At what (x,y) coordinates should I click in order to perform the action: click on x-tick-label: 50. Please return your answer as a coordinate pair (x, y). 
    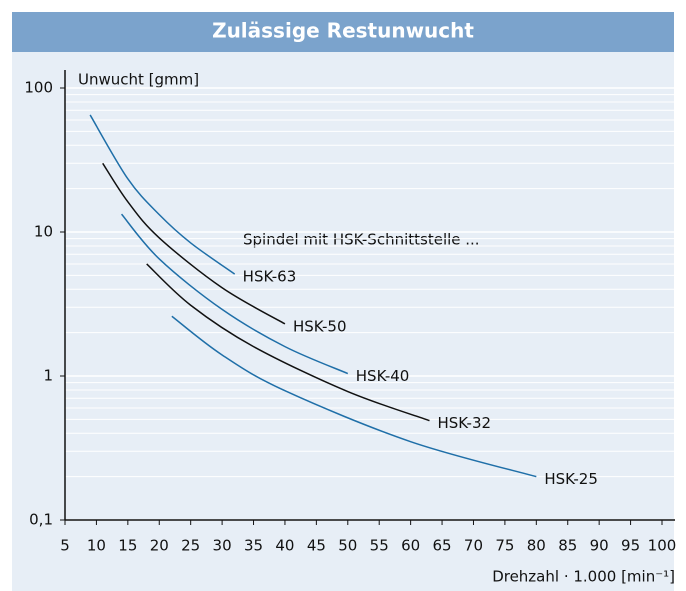
    Looking at the image, I should click on (347, 546).